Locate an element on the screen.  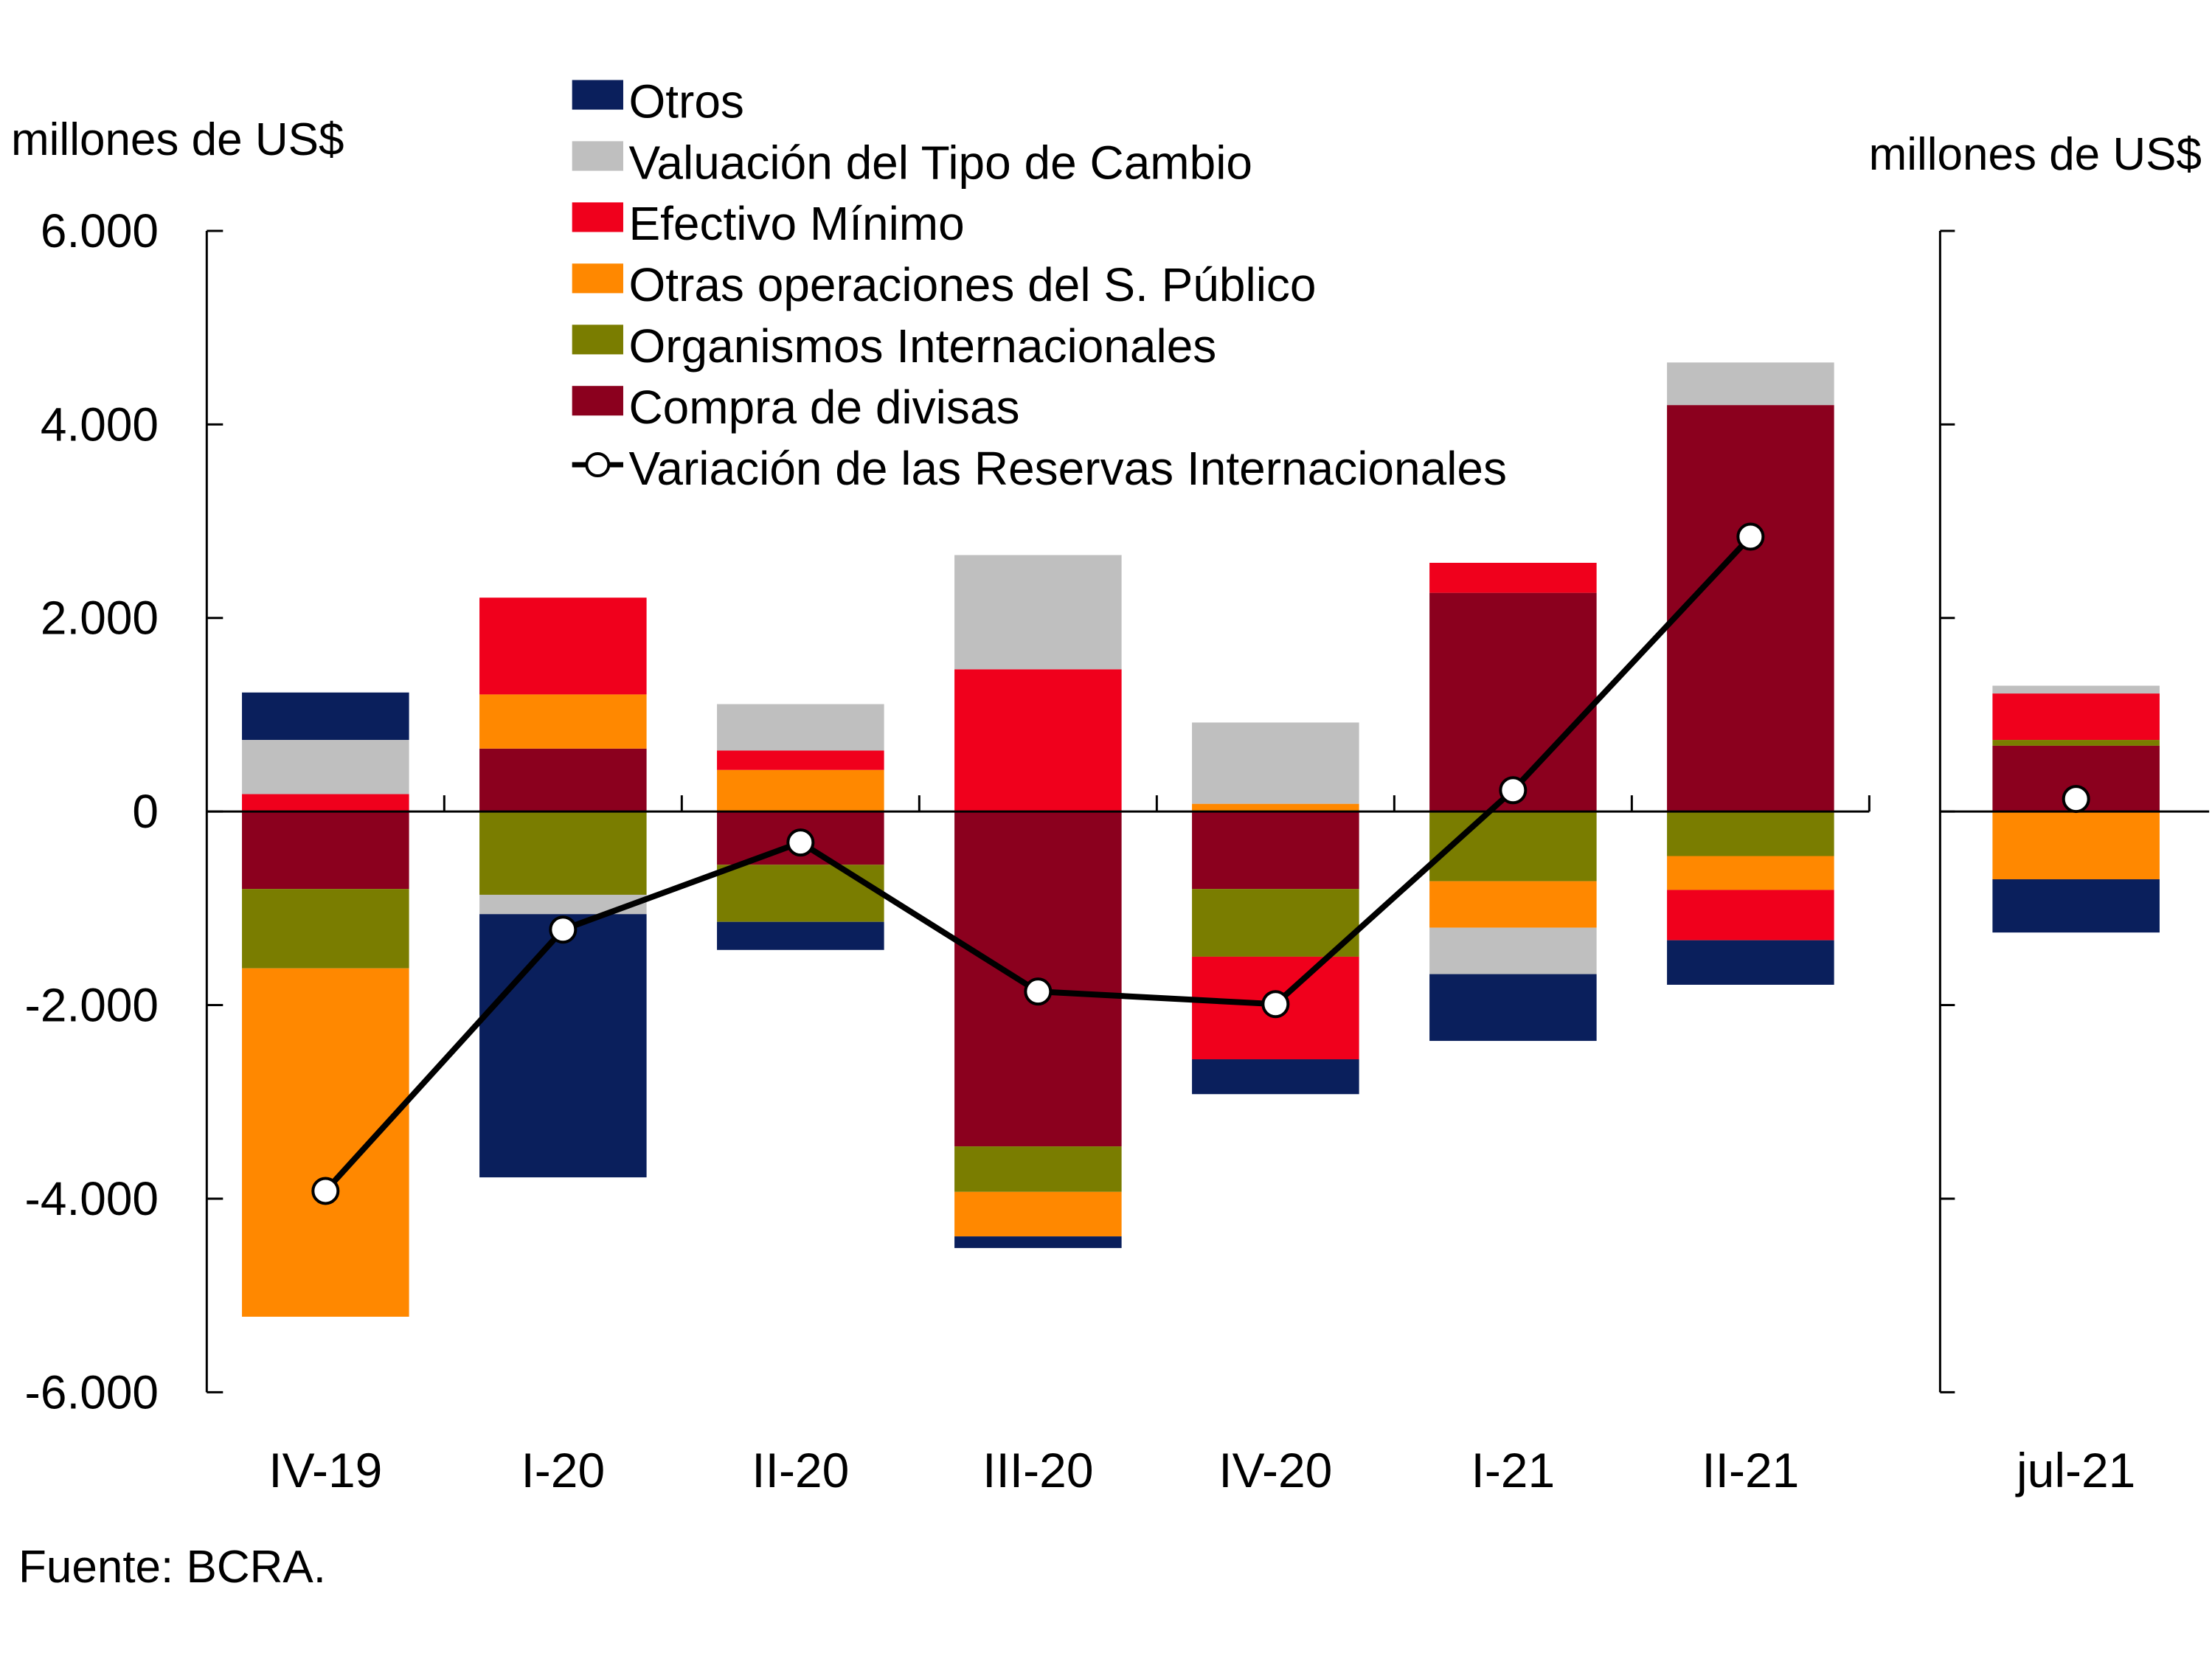
left-y-tick-label: -4.000 is located at coordinates (92, 1198).